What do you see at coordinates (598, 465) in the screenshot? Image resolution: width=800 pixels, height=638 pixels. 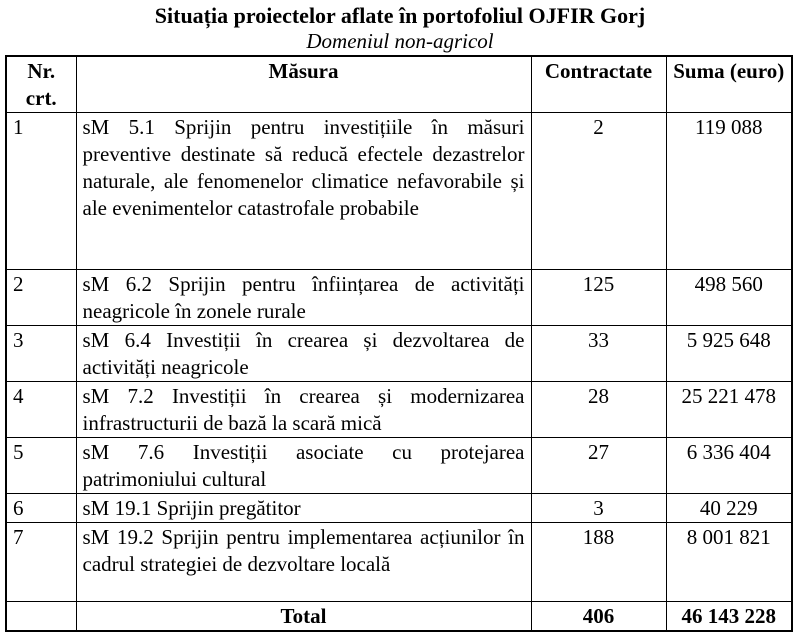 I see `contracted-cell: 27` at bounding box center [598, 465].